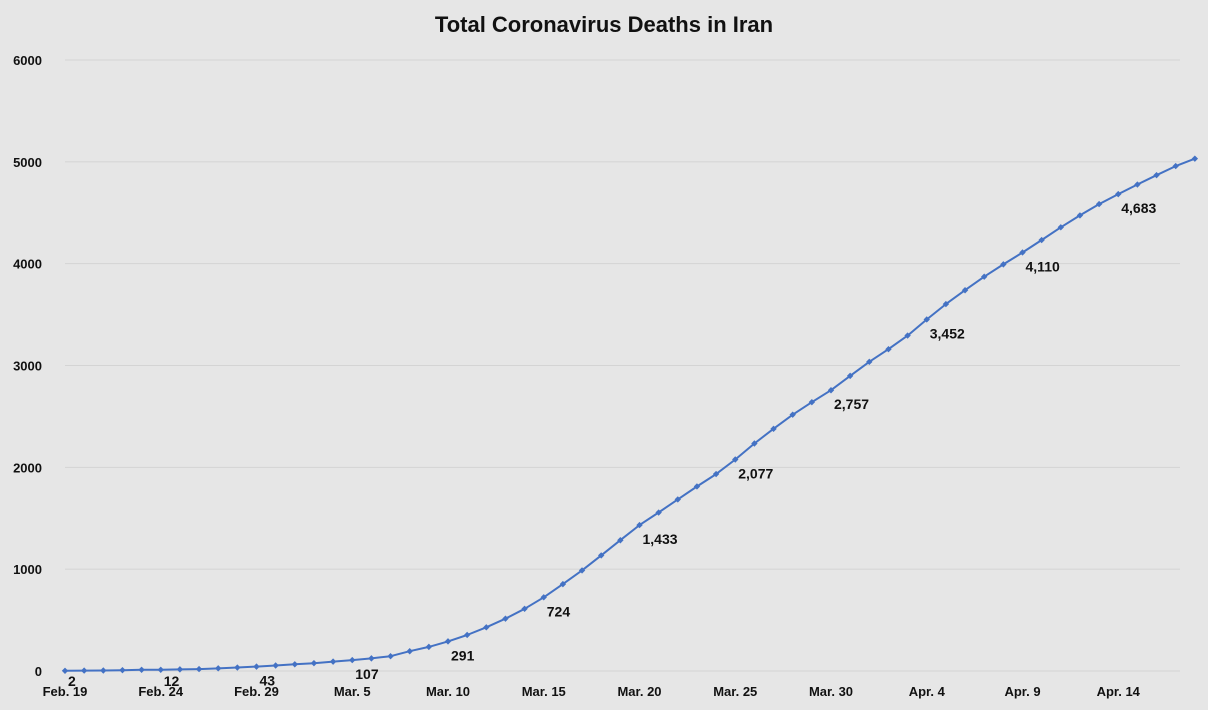  What do you see at coordinates (463, 655) in the screenshot?
I see `data-label: 291` at bounding box center [463, 655].